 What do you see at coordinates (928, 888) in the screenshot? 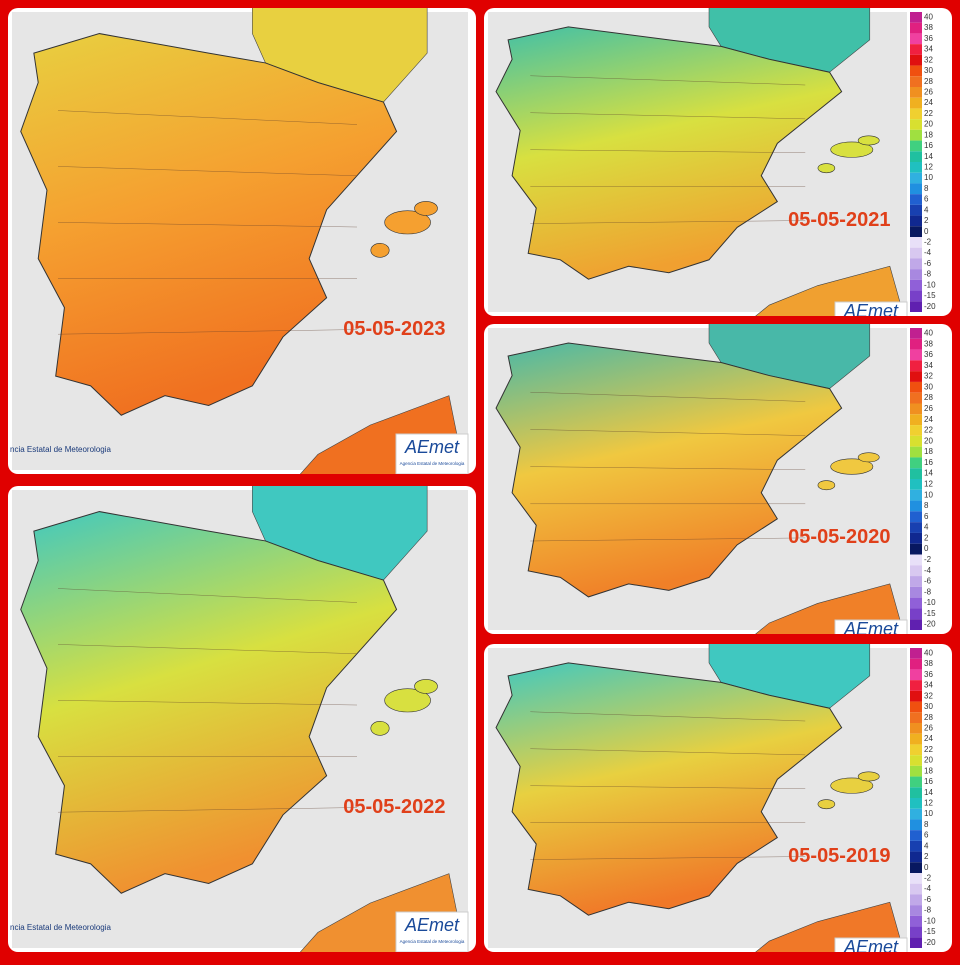
I see `legend-label: -4` at bounding box center [928, 888].